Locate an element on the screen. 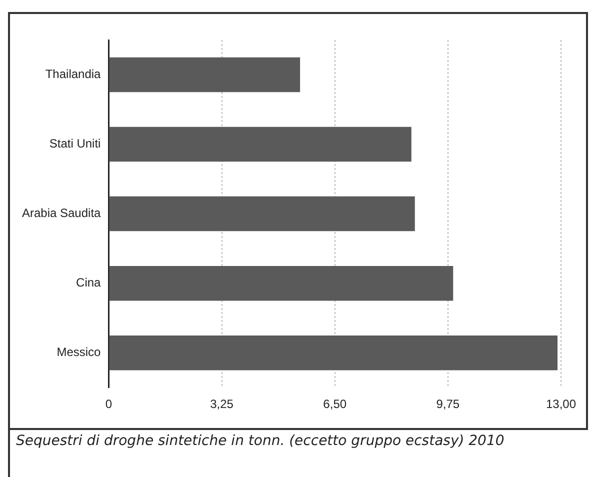  y-tick-label: Thailandia is located at coordinates (73, 74).